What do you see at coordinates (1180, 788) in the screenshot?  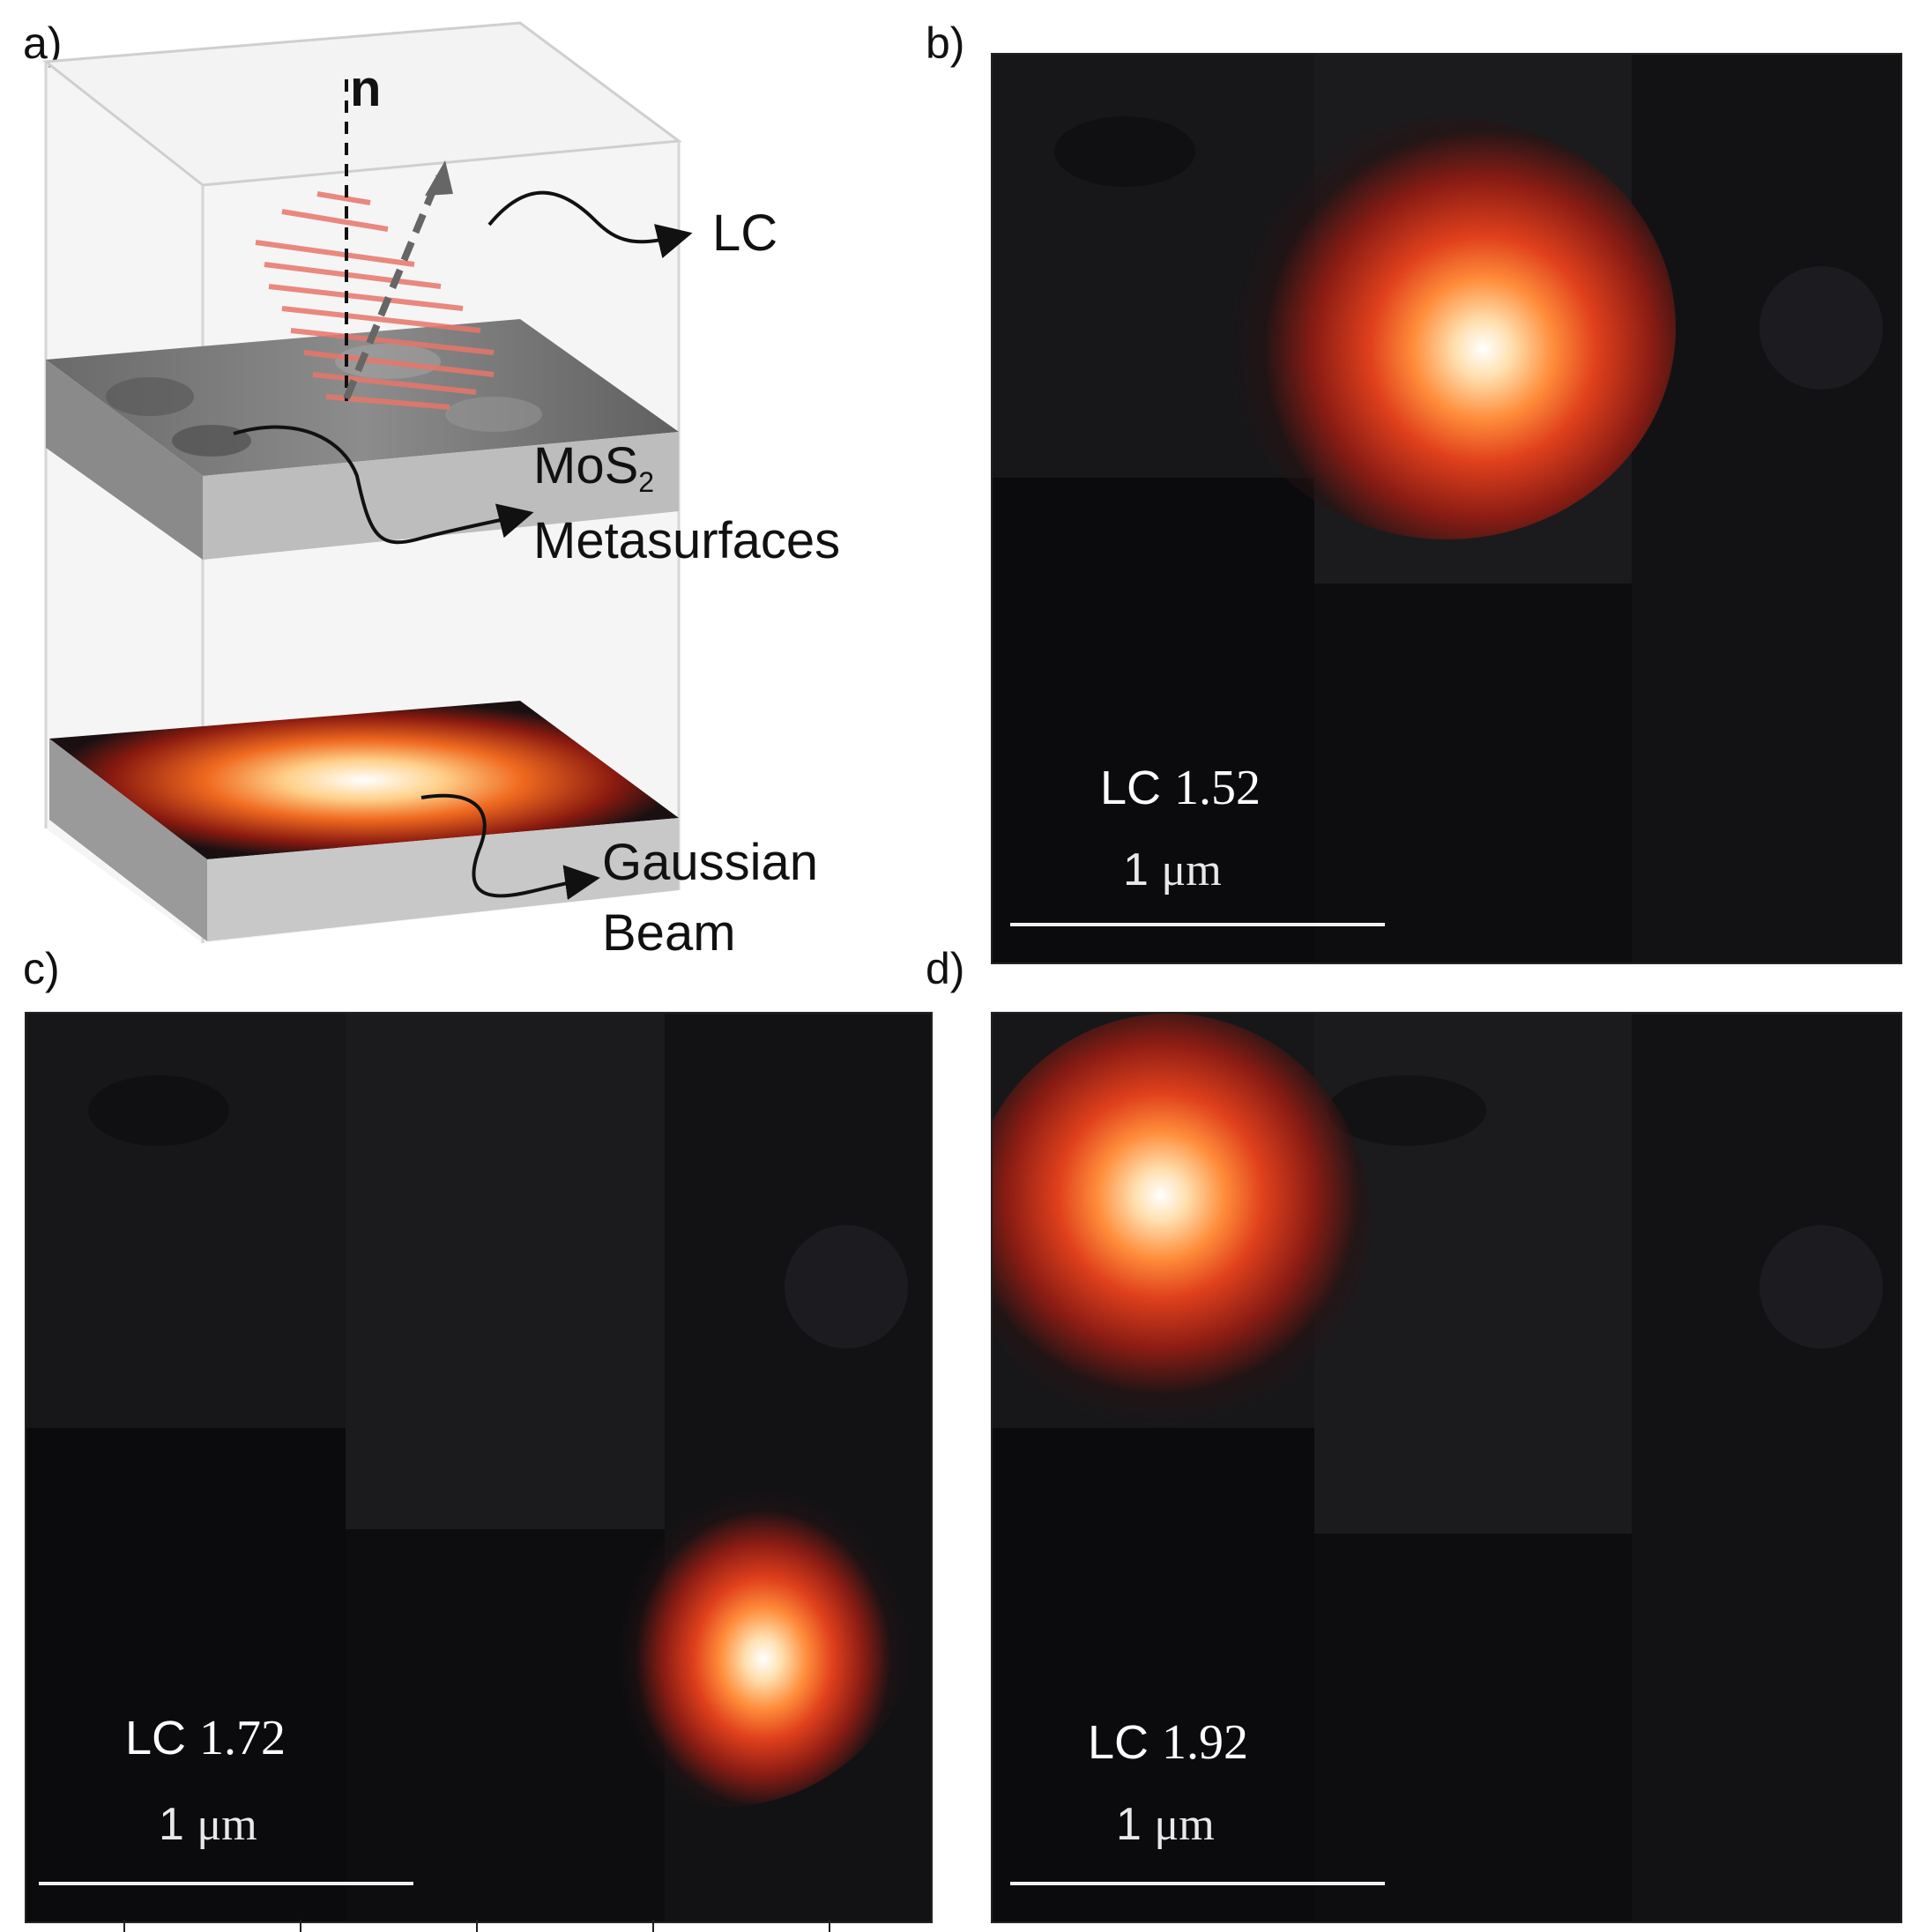 I see `panel-b-lc-value: LC 1.52` at bounding box center [1180, 788].